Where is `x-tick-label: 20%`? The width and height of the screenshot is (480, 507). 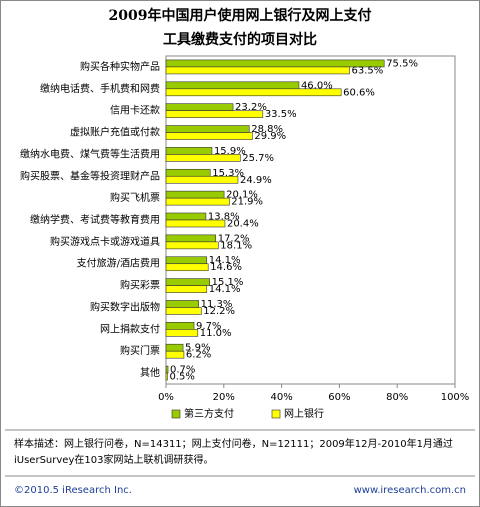 x-tick-label: 20% is located at coordinates (224, 397).